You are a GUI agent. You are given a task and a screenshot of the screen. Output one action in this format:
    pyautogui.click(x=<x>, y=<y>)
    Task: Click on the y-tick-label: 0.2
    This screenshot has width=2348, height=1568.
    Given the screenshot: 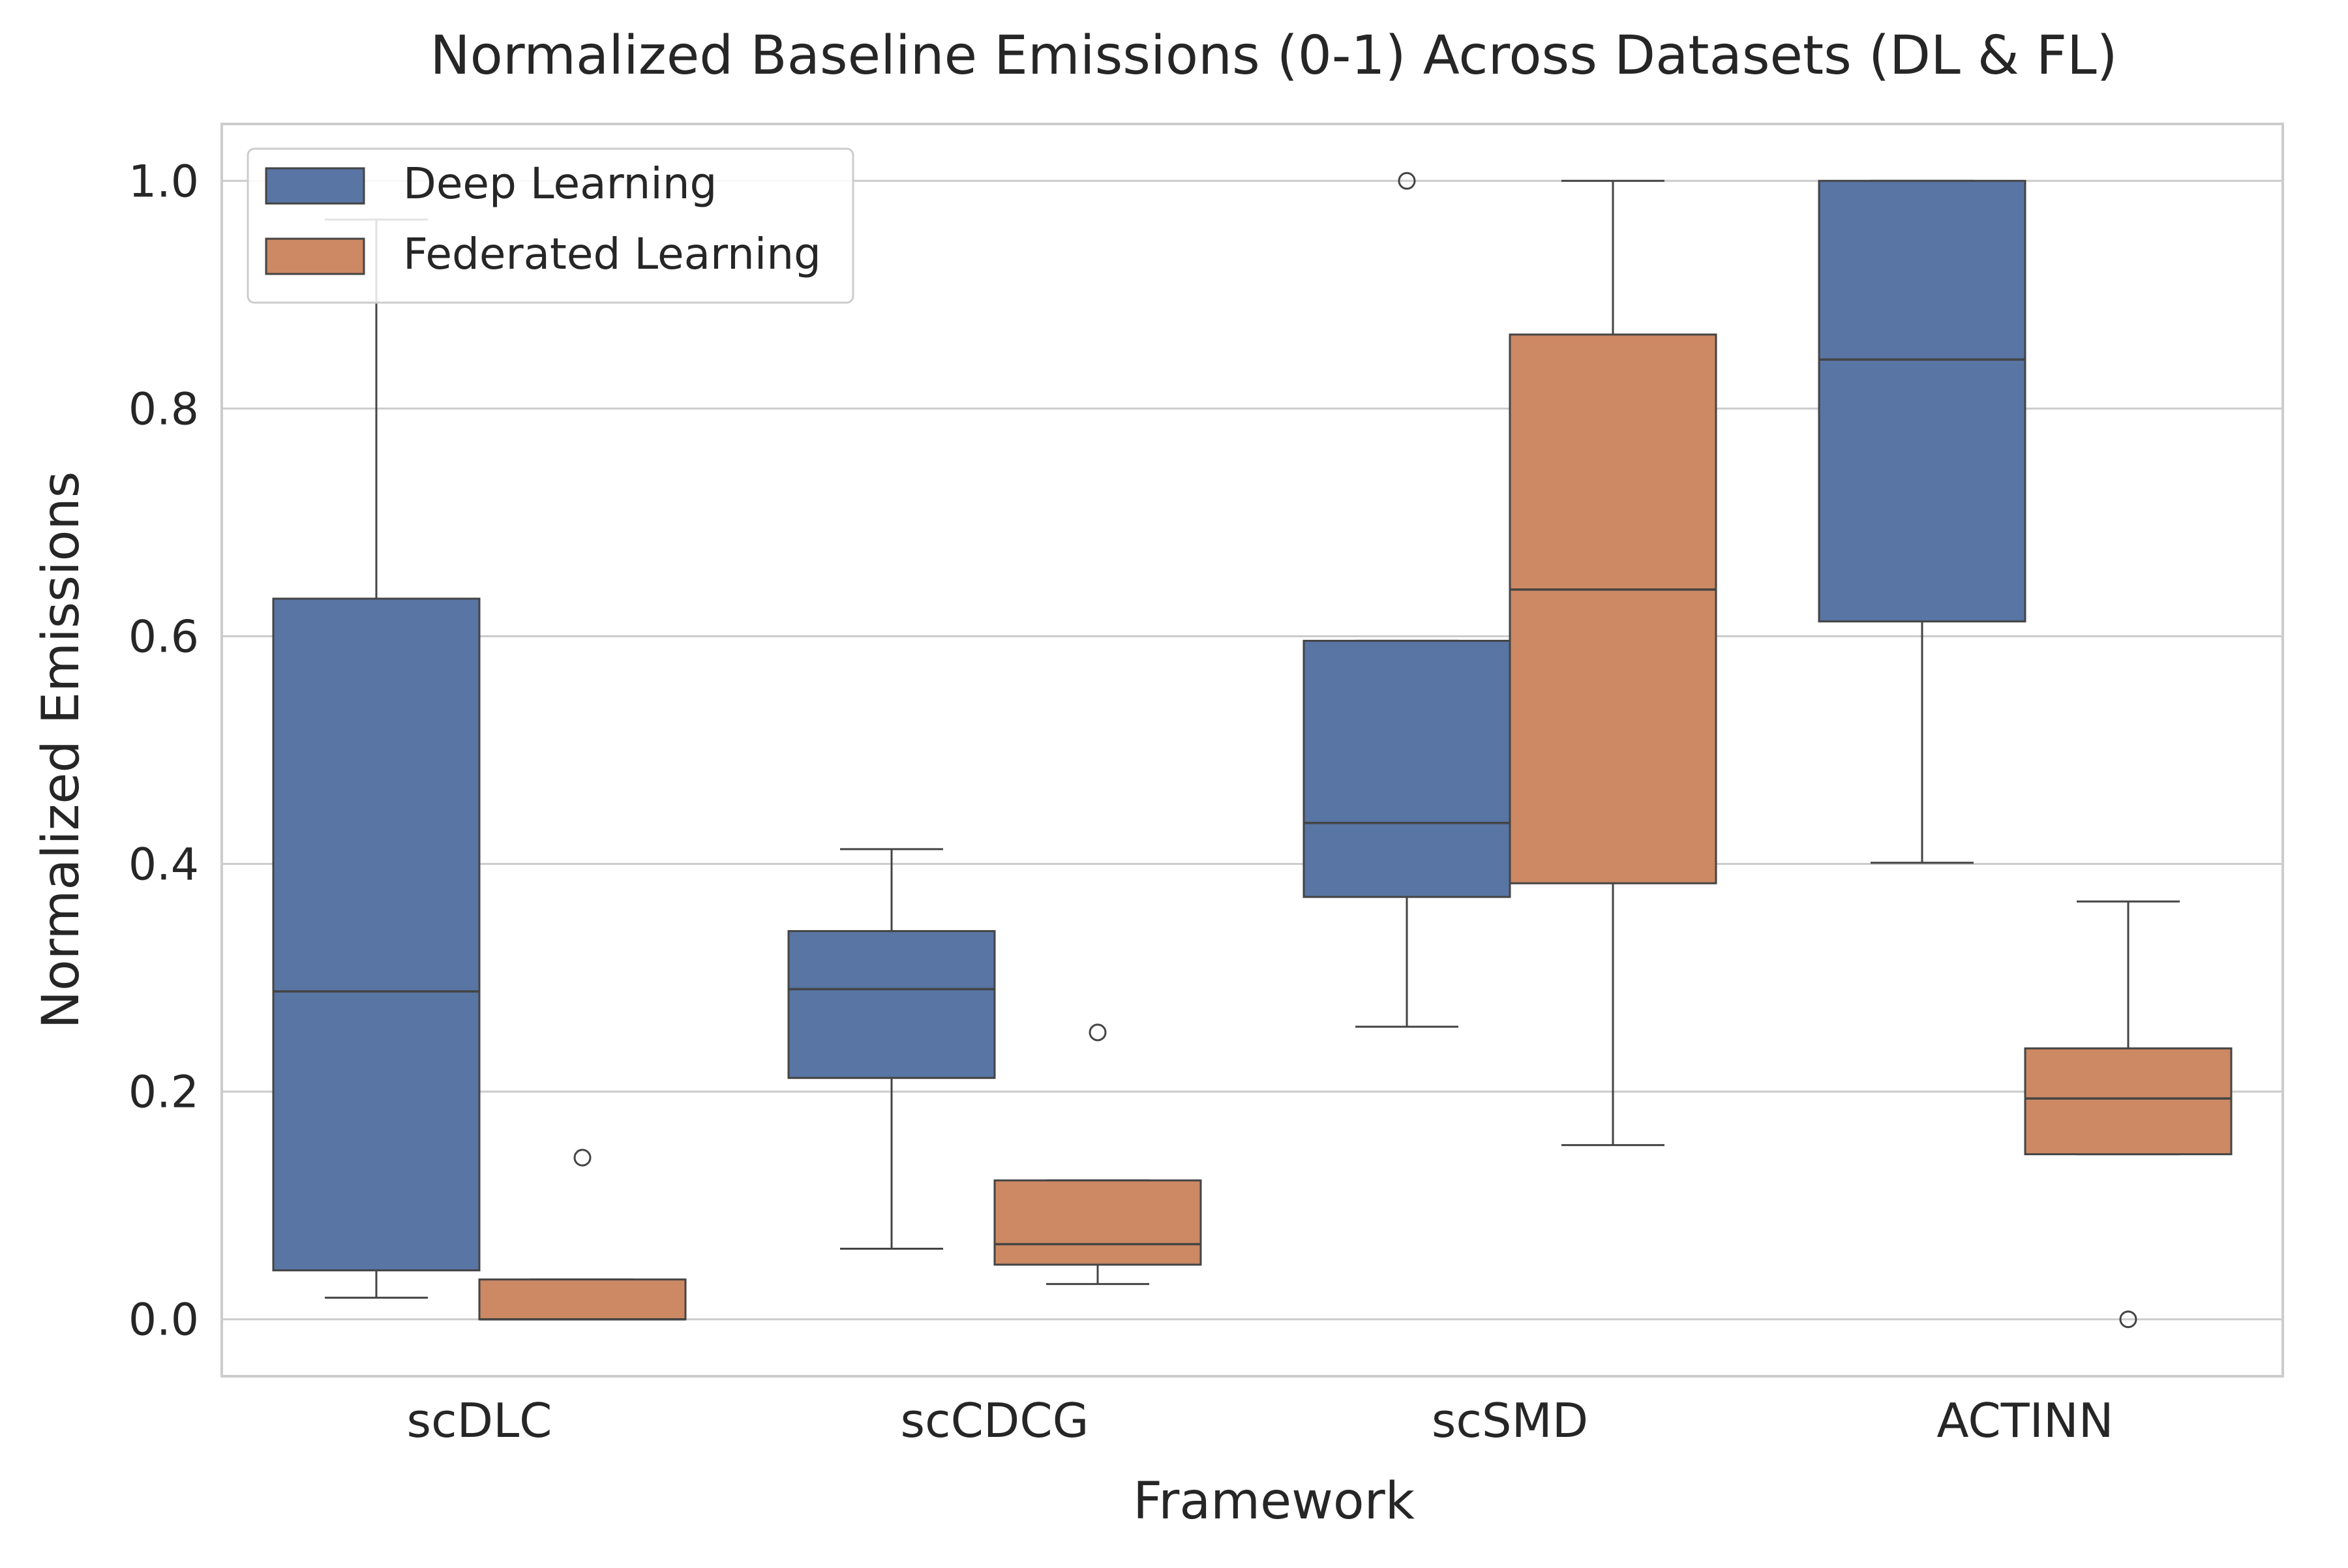 What is the action you would take?
    pyautogui.click(x=163, y=1093)
    